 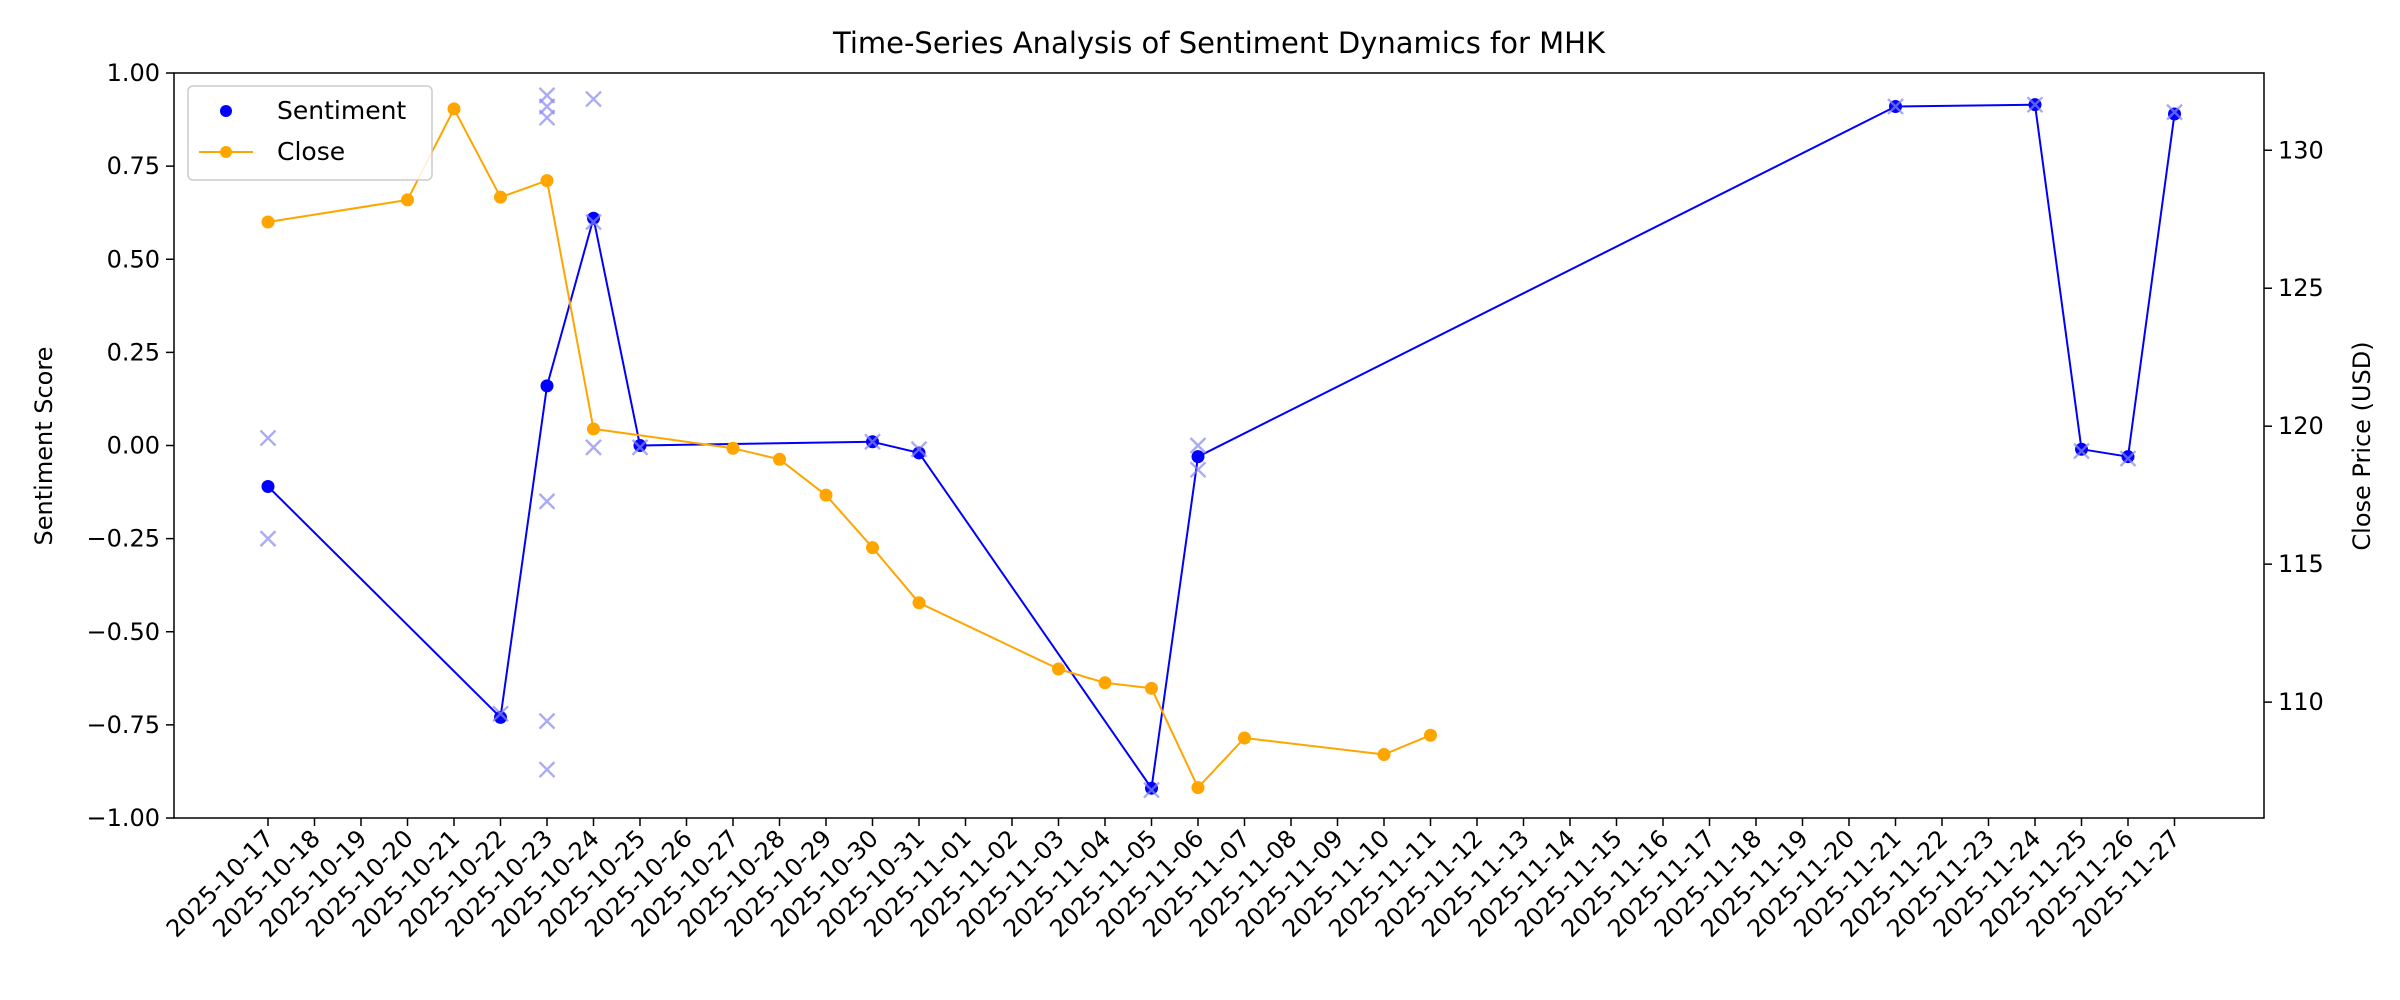 I want to click on left-tick-label: 0.50, so click(x=133, y=259).